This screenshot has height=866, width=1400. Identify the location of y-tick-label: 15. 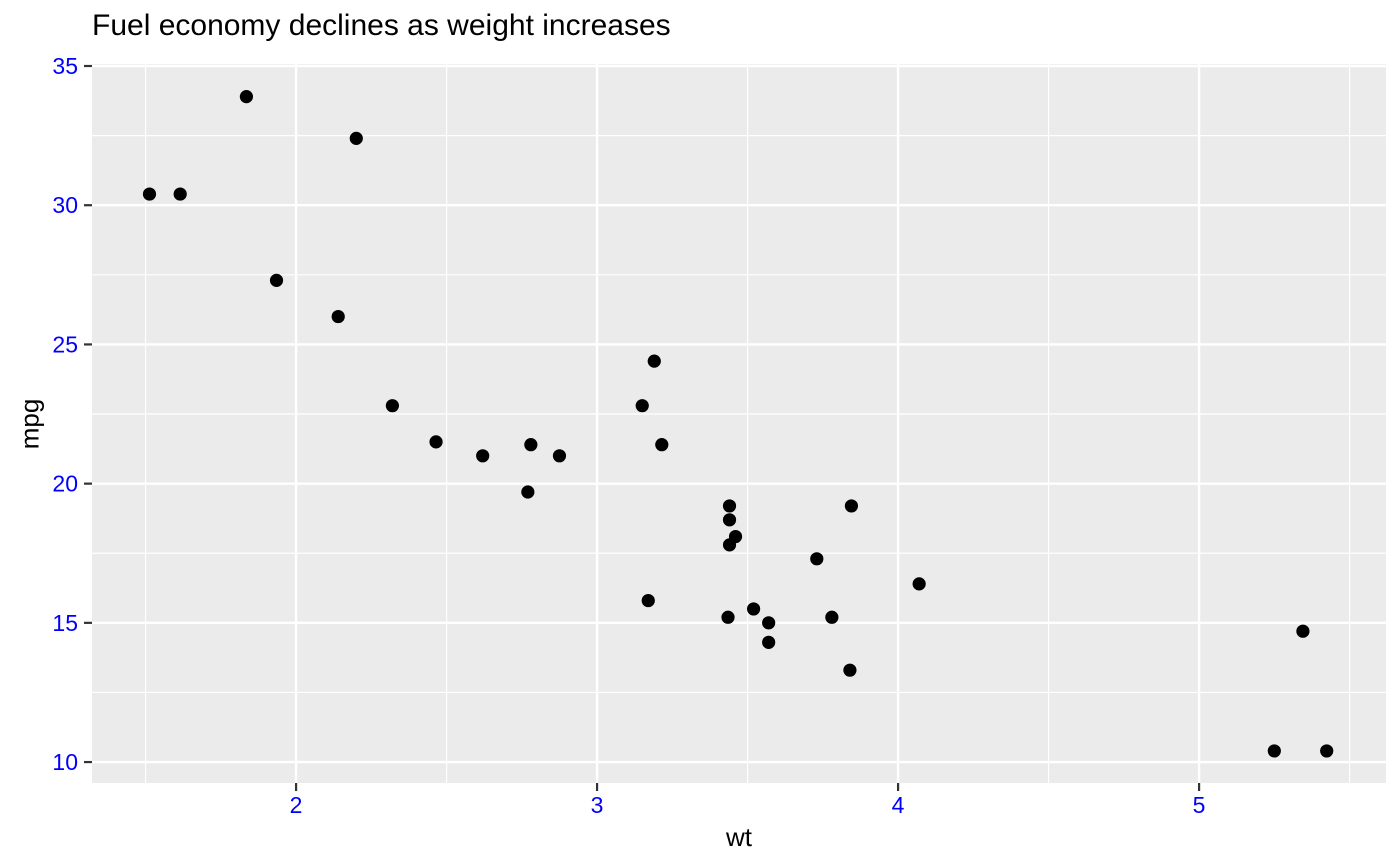
(65, 623).